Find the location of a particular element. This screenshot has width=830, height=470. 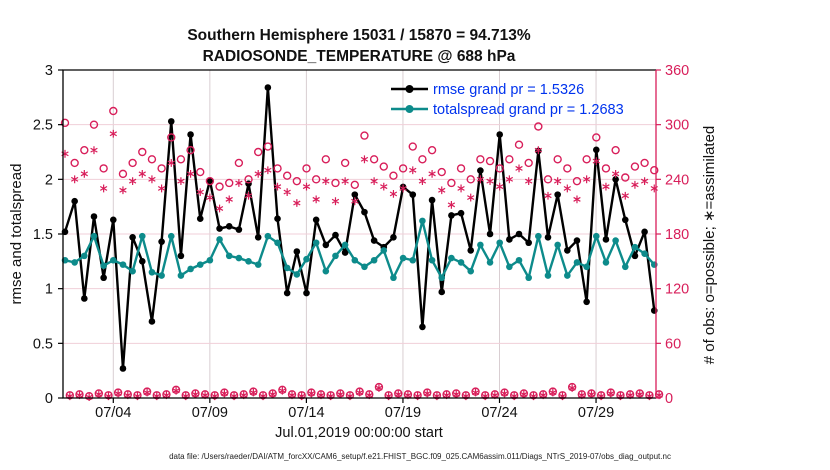

x-tick-label: 07/29 is located at coordinates (596, 413).